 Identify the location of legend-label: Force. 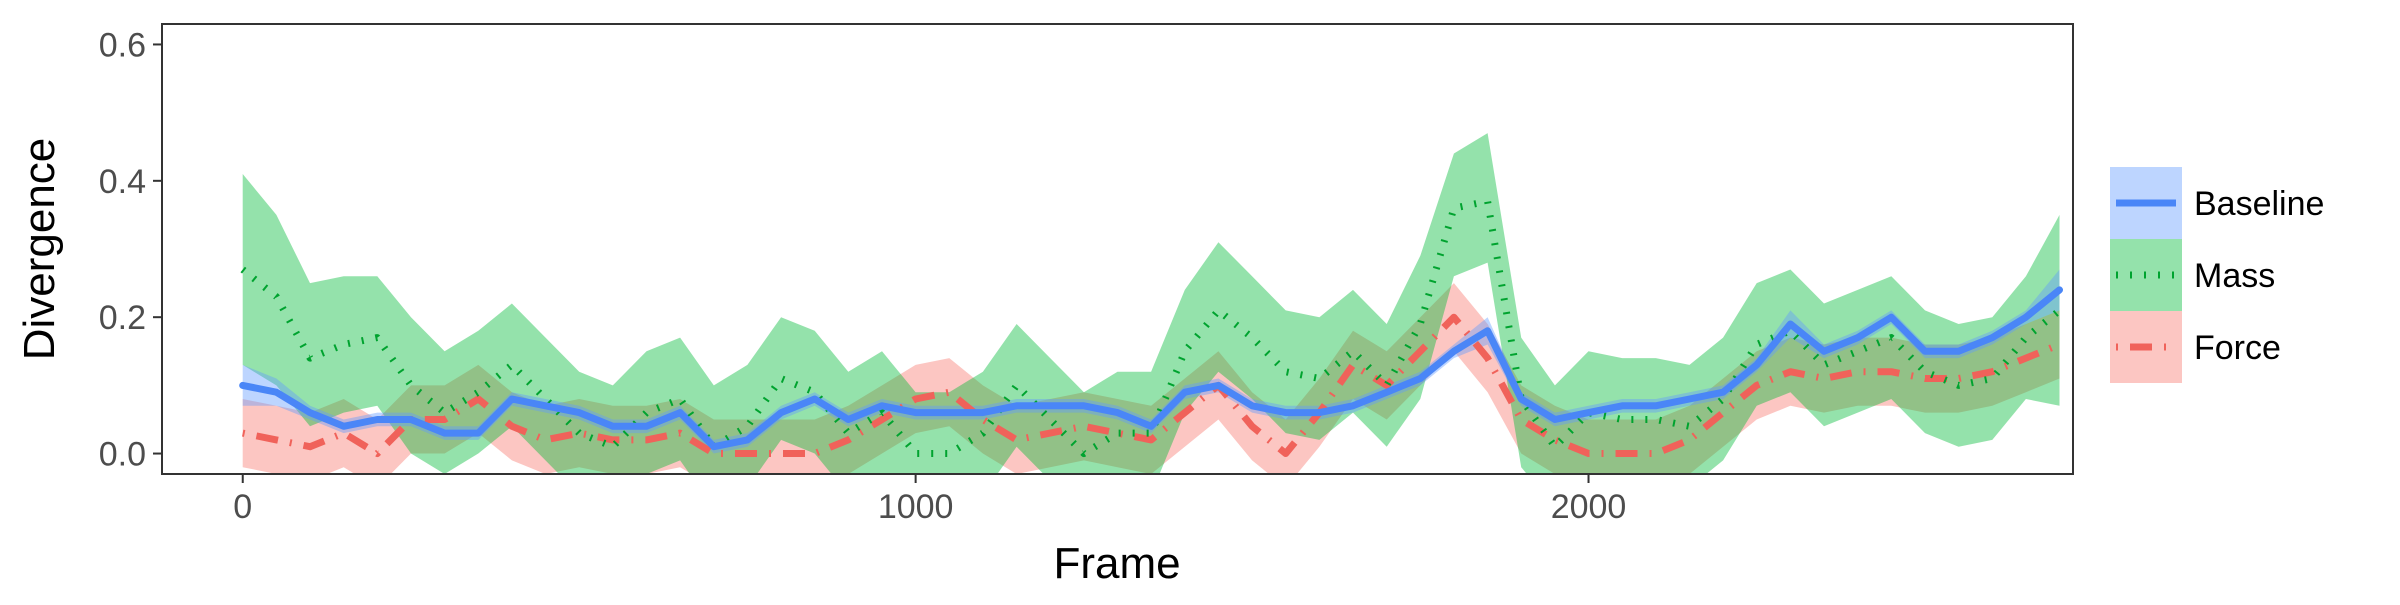
(2237, 348).